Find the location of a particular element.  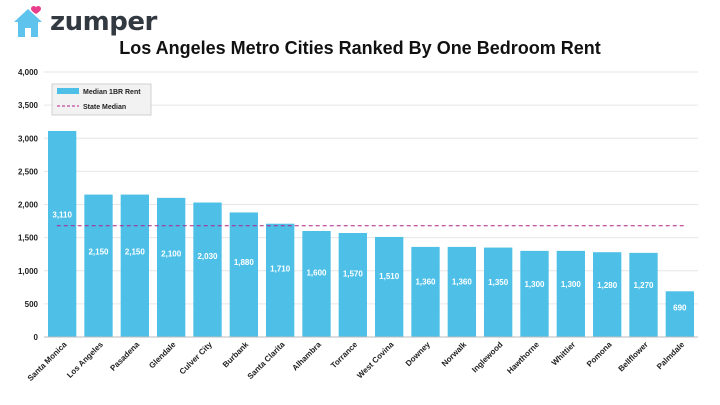

legend-label-median-1br-rent: Median 1BR Rent is located at coordinates (112, 92).